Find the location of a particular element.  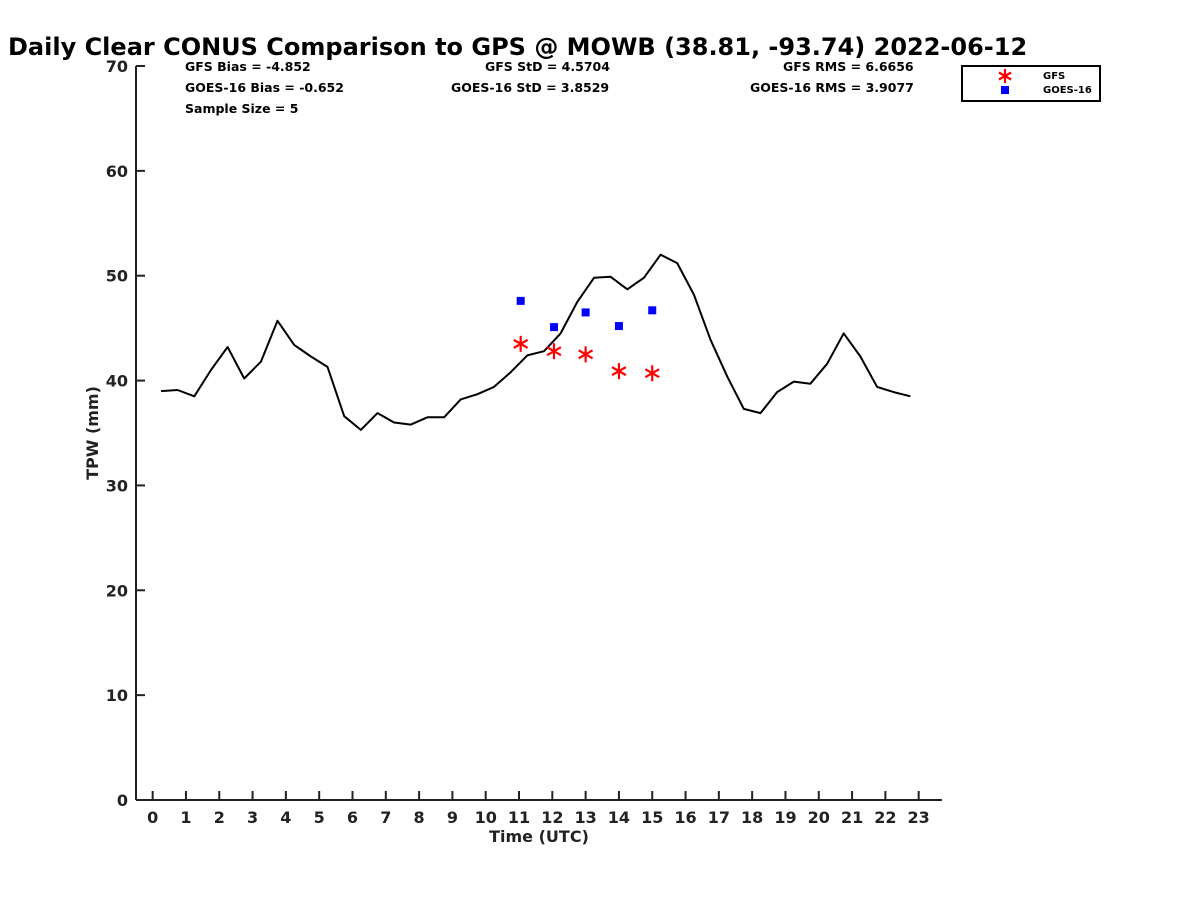

x-tick-label: 11 is located at coordinates (519, 817).